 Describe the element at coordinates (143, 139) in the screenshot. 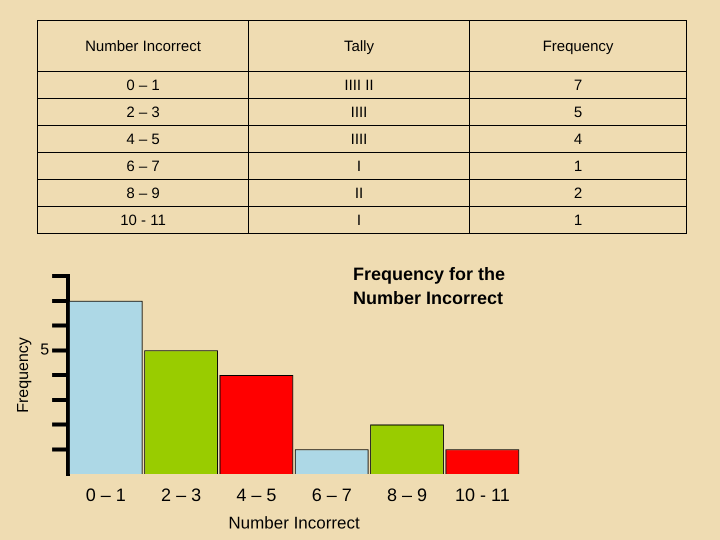

I see `text: 4 – 5` at that location.